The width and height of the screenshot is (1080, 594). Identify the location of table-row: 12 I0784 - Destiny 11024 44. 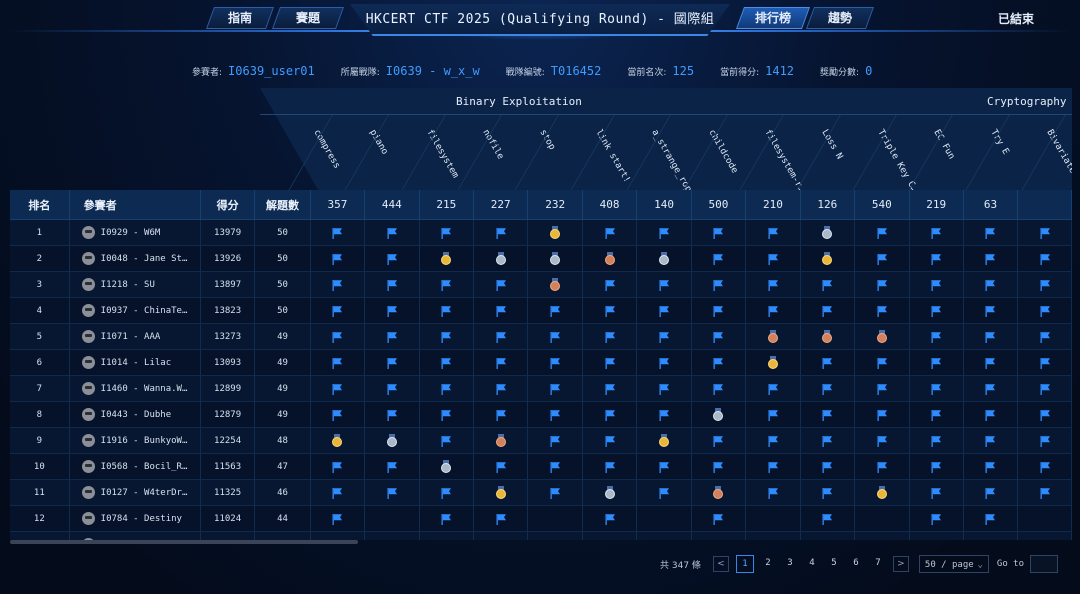
(541, 518).